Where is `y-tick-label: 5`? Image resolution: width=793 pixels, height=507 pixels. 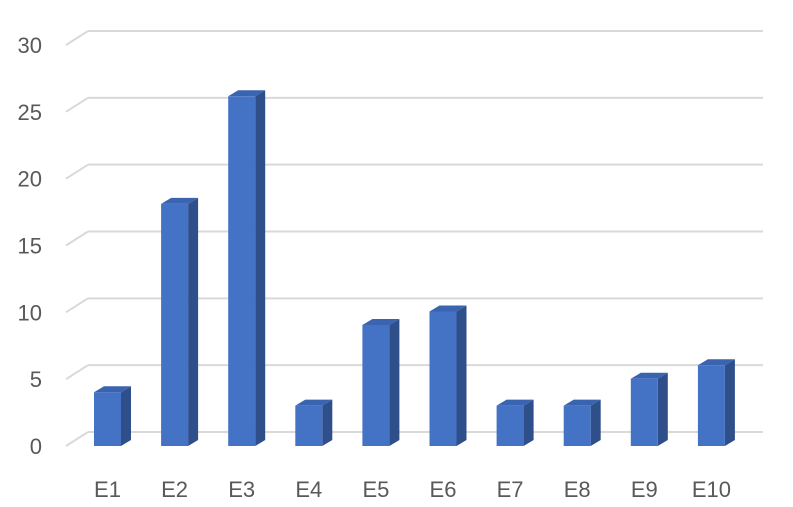 y-tick-label: 5 is located at coordinates (36, 379).